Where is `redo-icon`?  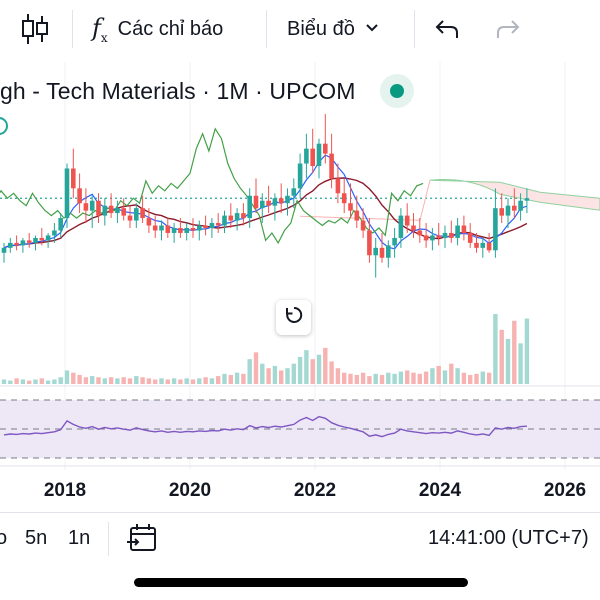 redo-icon is located at coordinates (507, 29).